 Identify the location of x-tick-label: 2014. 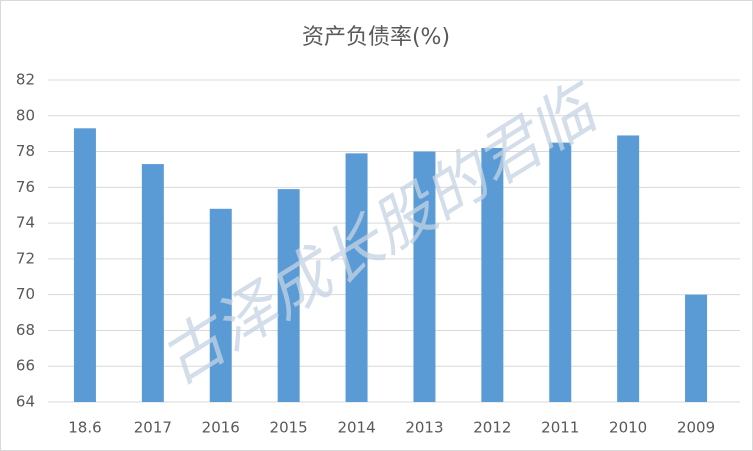
(356, 428).